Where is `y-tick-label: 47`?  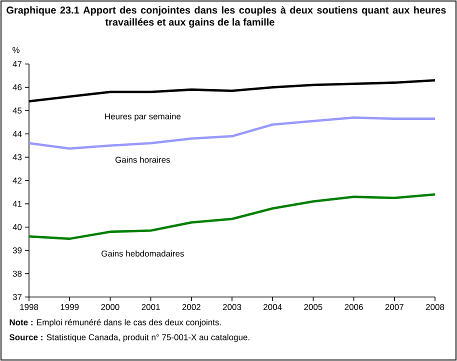
y-tick-label: 47 is located at coordinates (17, 64).